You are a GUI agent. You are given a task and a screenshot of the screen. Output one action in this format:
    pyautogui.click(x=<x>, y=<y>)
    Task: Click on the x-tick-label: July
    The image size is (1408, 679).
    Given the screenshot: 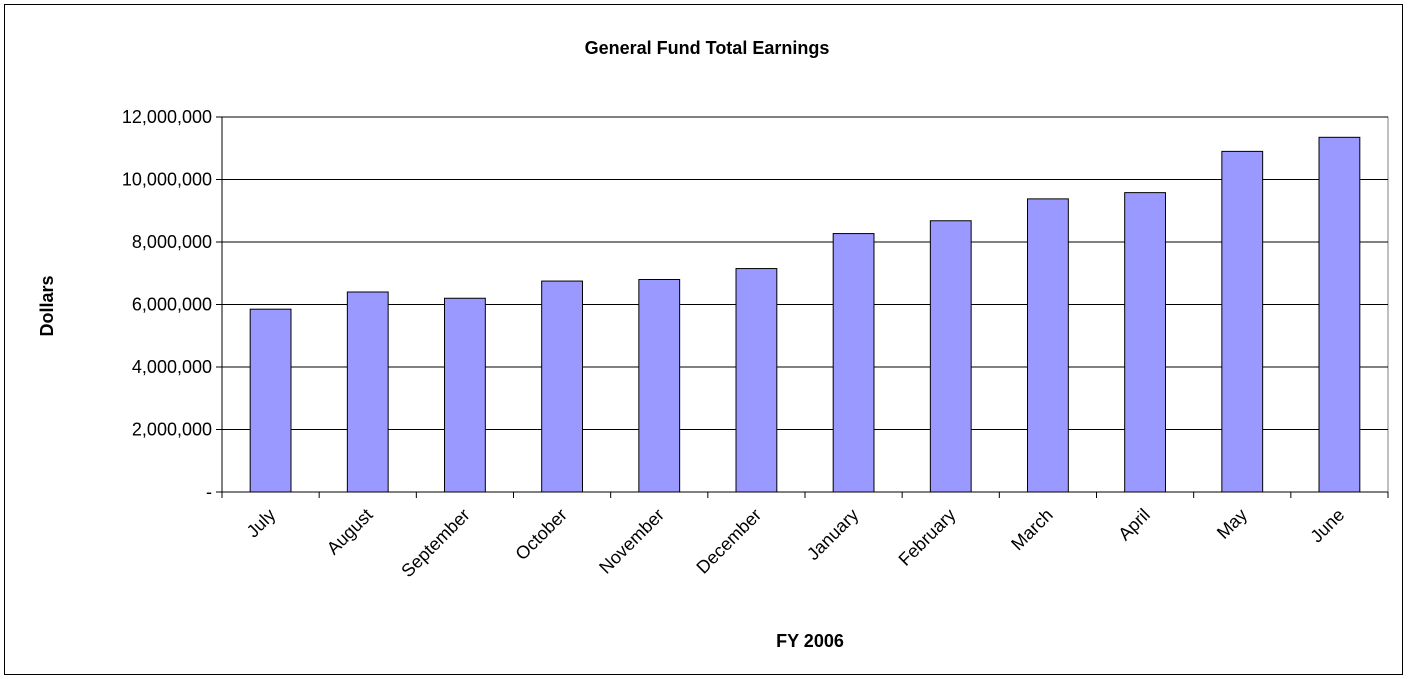 What is the action you would take?
    pyautogui.click(x=261, y=523)
    